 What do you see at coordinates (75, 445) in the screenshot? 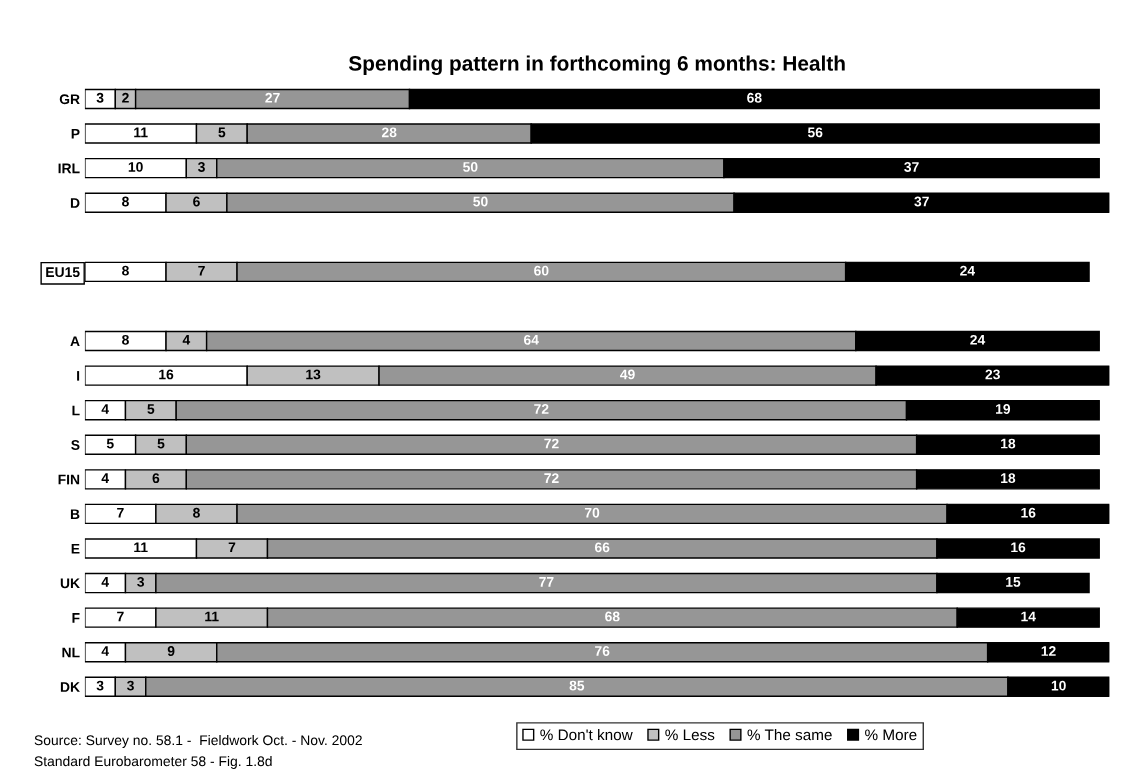
I see `y-tick-label: S` at bounding box center [75, 445].